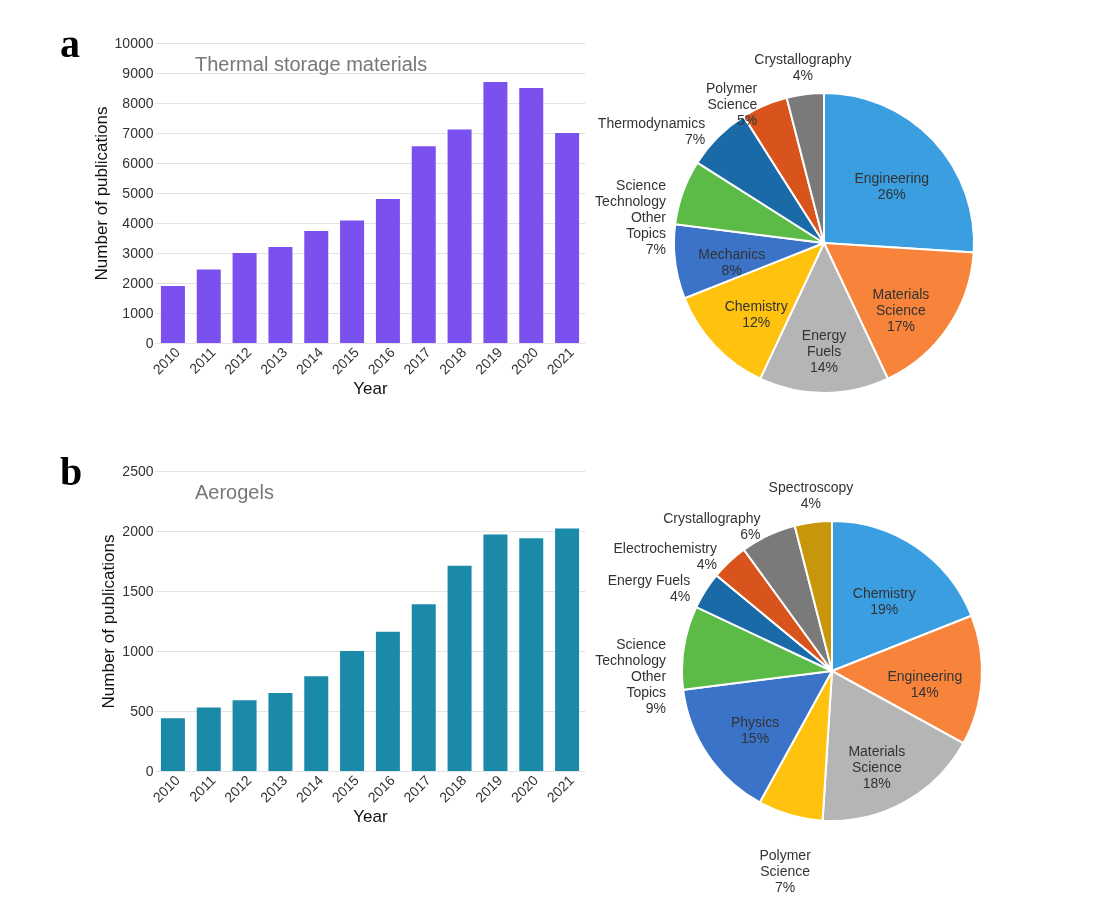 This screenshot has width=1114, height=905. Describe the element at coordinates (900, 326) in the screenshot. I see `data-label: 17%` at that location.